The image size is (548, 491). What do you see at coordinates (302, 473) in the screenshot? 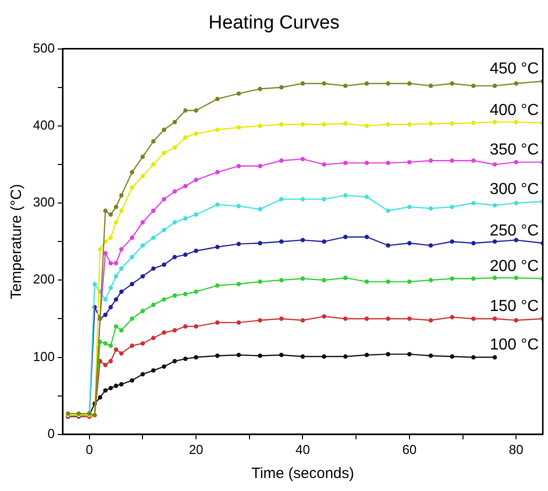
I see `x-axis-title: Time (seconds)` at bounding box center [302, 473].